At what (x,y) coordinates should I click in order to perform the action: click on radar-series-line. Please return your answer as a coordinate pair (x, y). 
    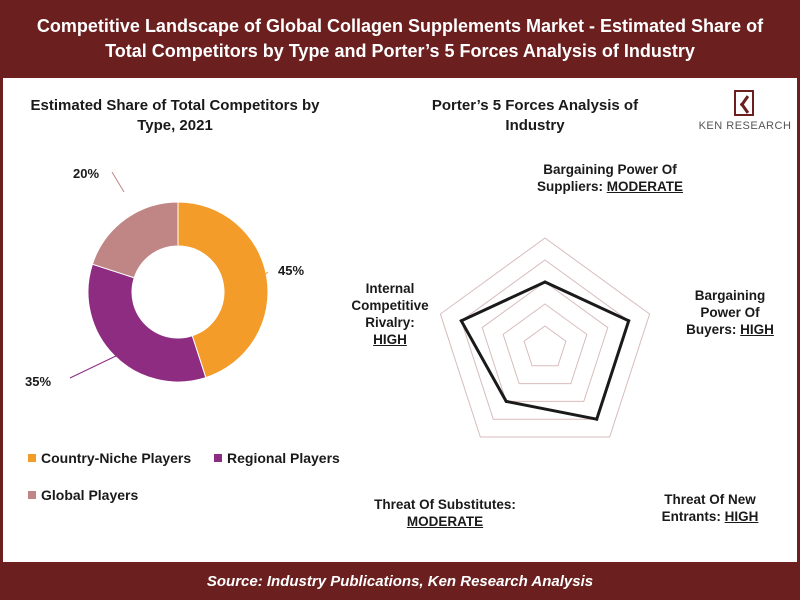
    Looking at the image, I should click on (545, 350).